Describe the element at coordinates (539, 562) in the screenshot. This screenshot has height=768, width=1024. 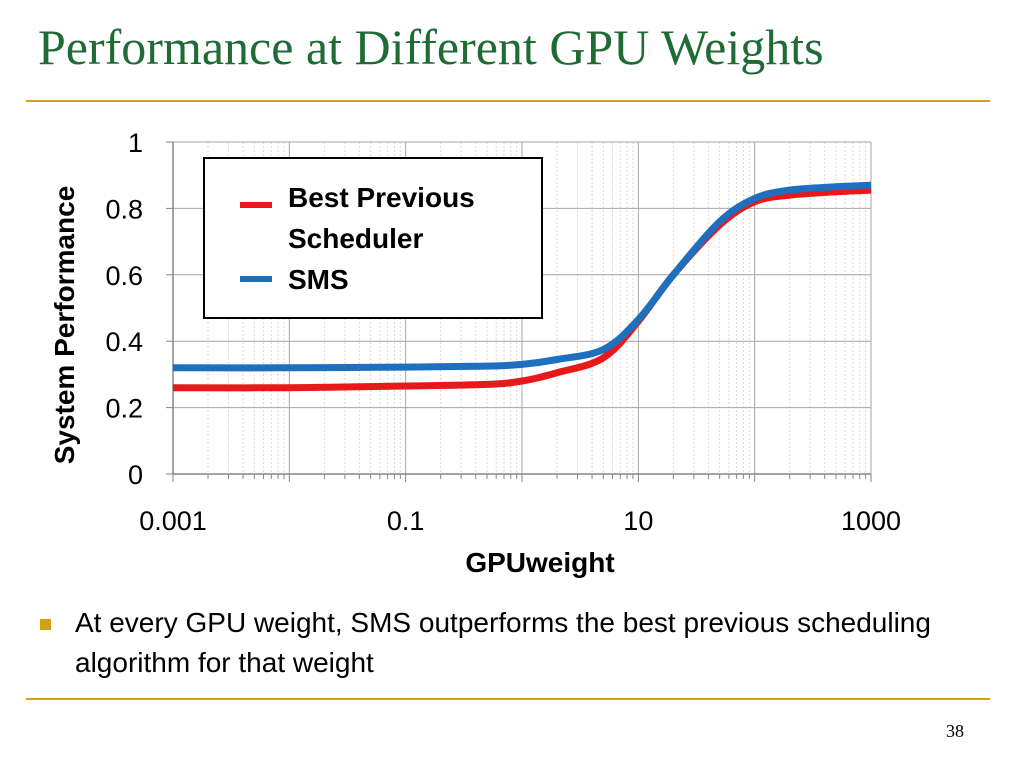
I see `x-axis-title: GPUweight` at that location.